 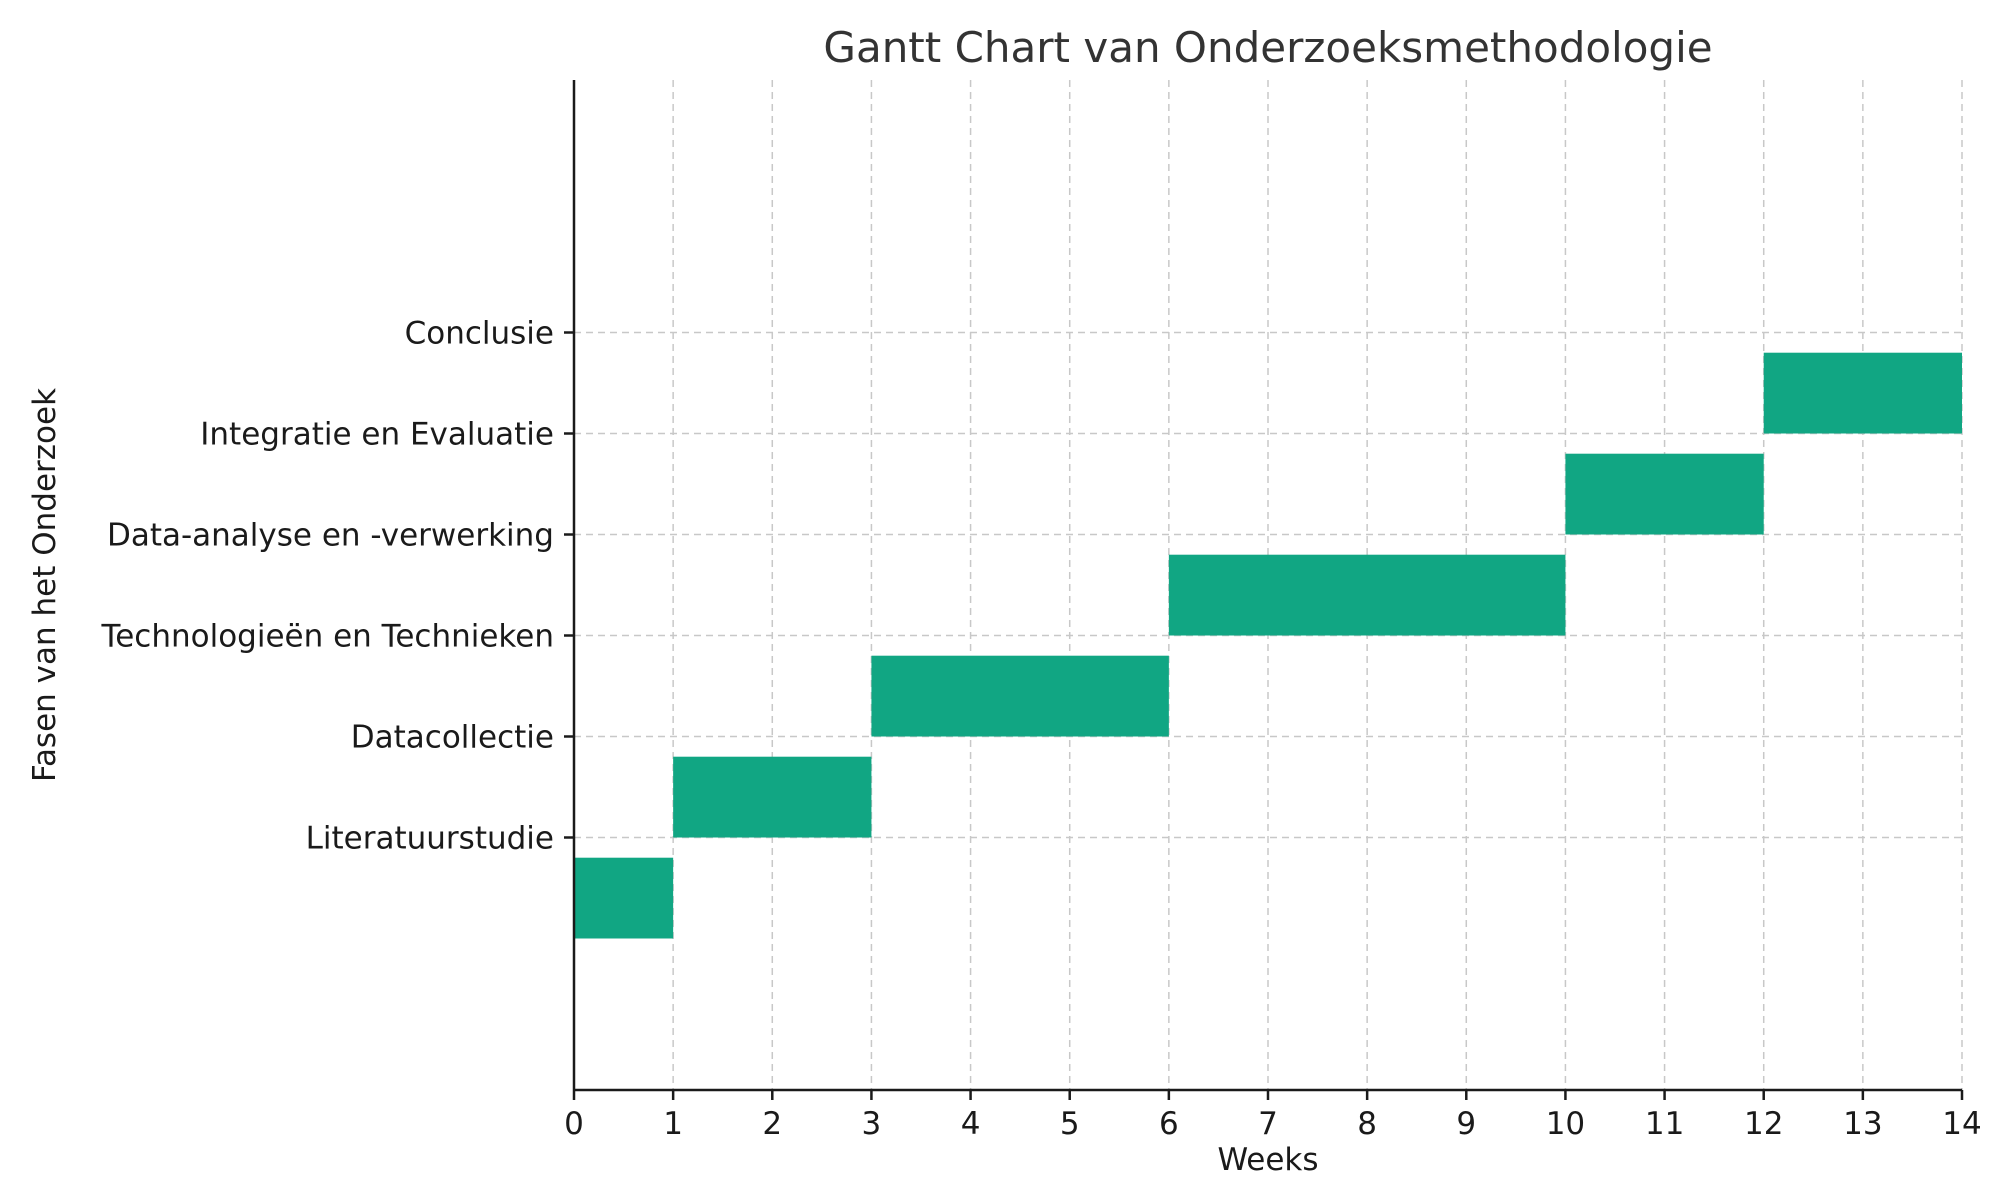 What do you see at coordinates (872, 1124) in the screenshot?
I see `x-tick-label: 3` at bounding box center [872, 1124].